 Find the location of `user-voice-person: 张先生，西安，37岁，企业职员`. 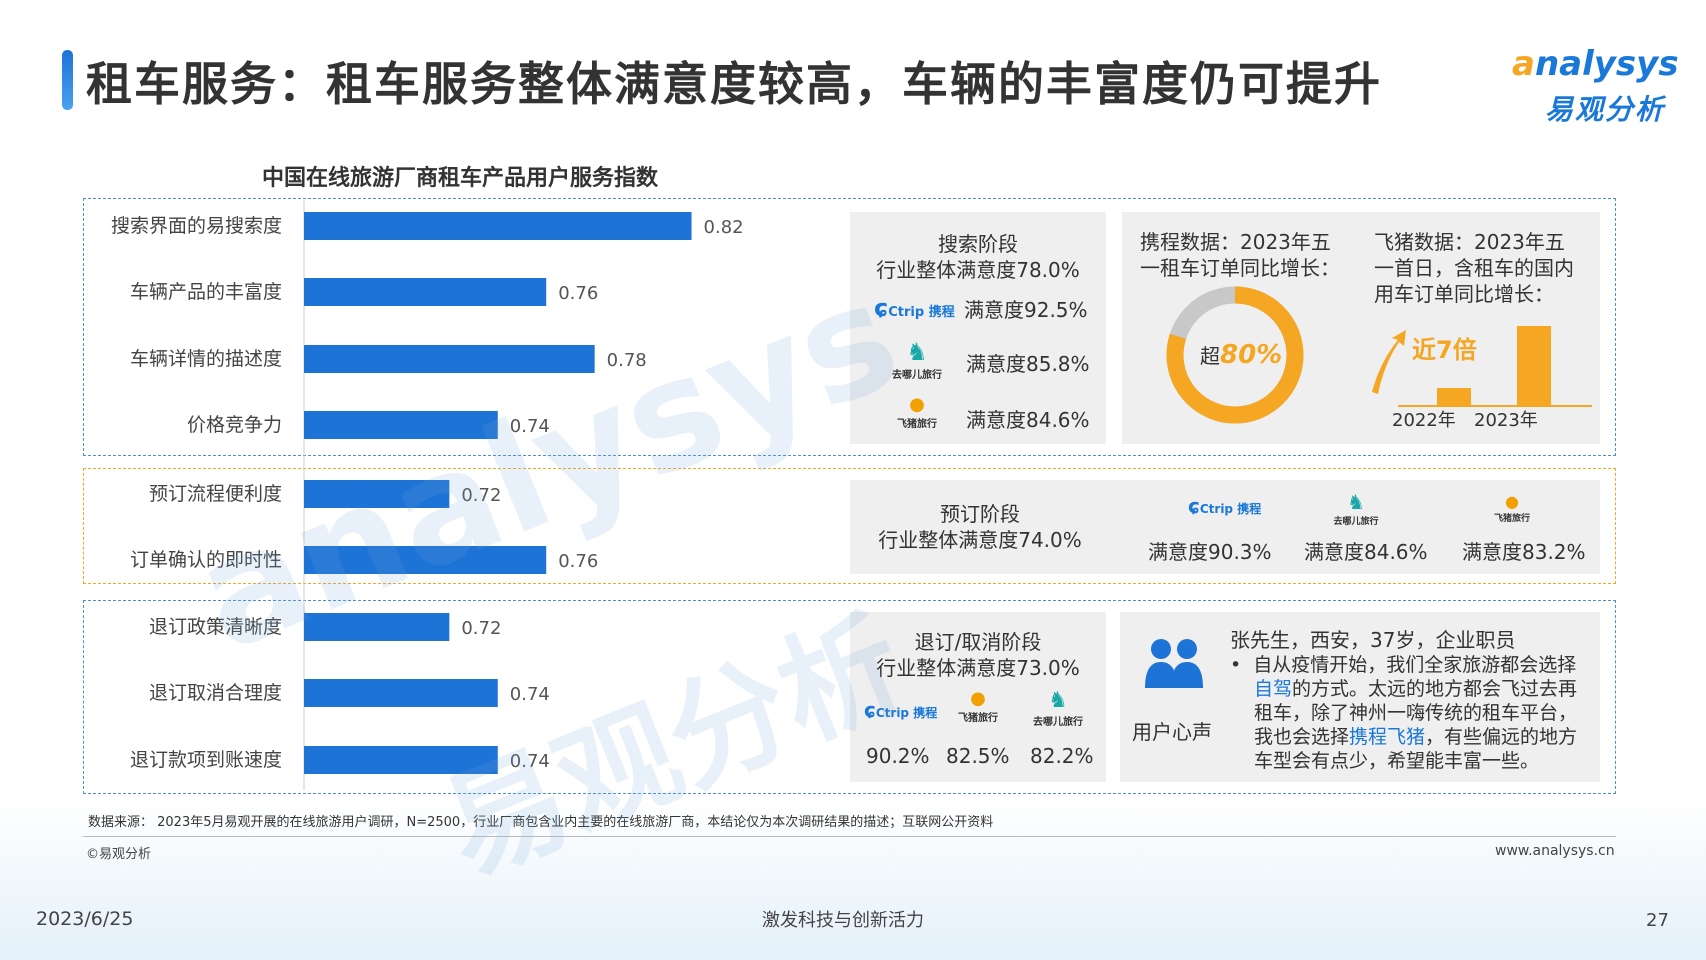

user-voice-person: 张先生，西安，37岁，企业职员 is located at coordinates (1373, 640).